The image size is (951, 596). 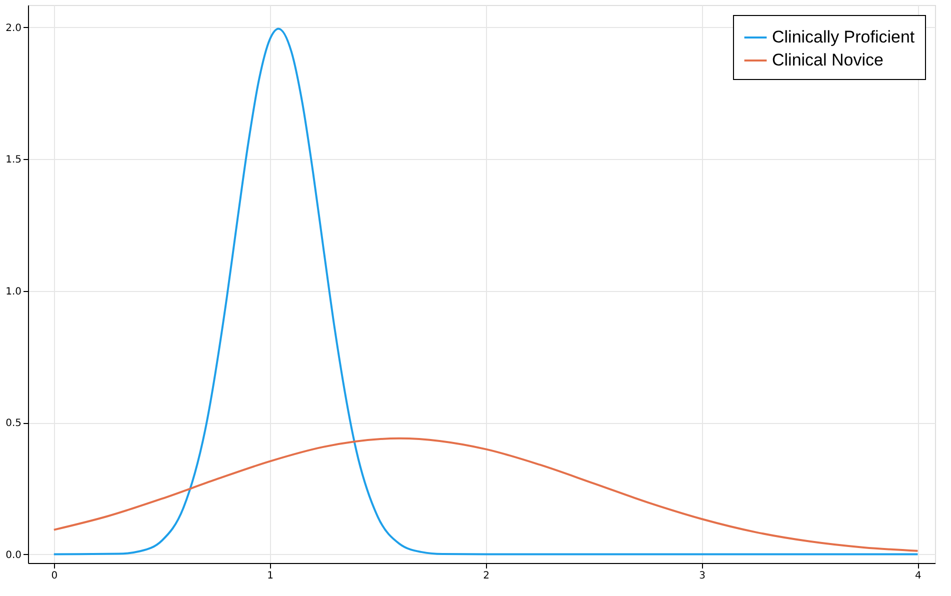 What do you see at coordinates (14, 292) in the screenshot?
I see `y-tick-label: 1.0` at bounding box center [14, 292].